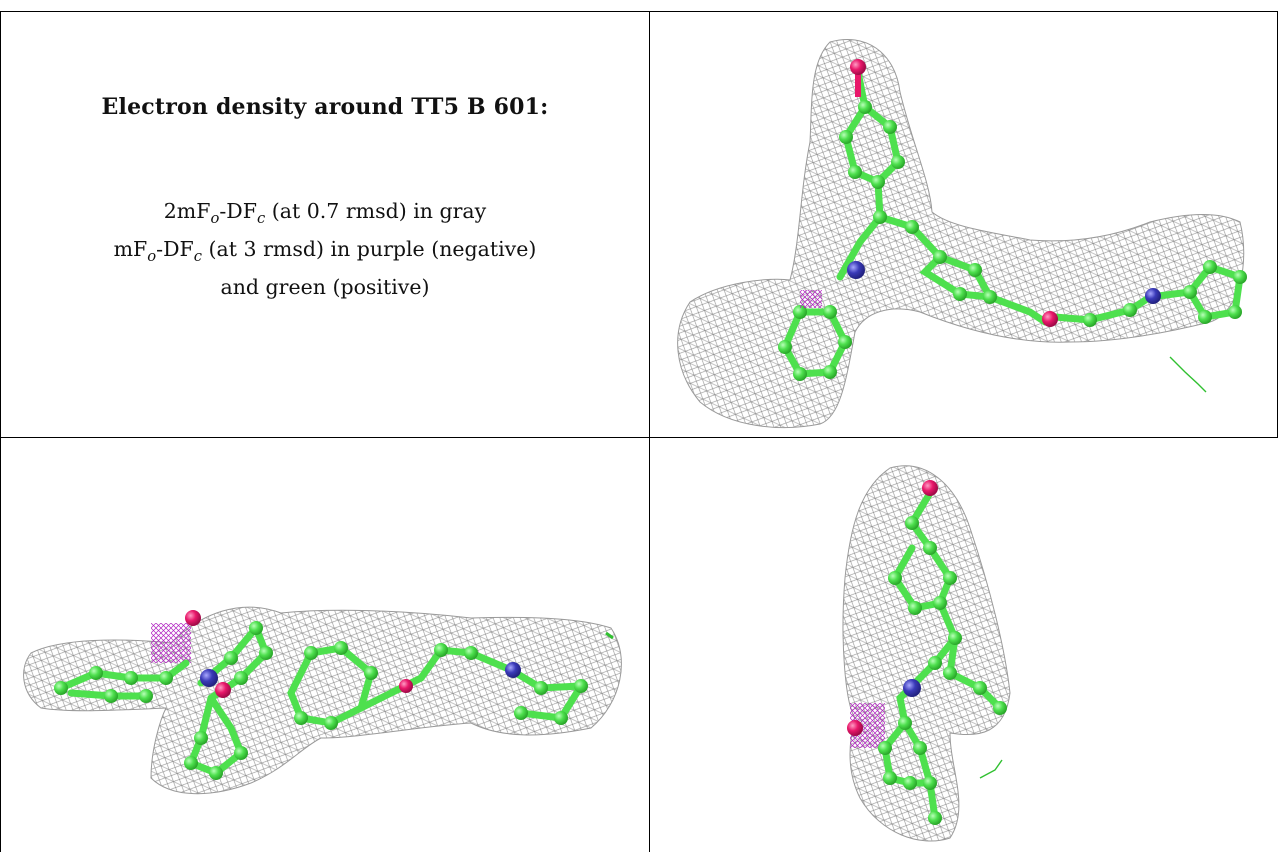 The height and width of the screenshot is (852, 1278). I want to click on legend-line-fofc: mFo-DFc (at 3 rmsd) in purple (negative), so click(325, 253).